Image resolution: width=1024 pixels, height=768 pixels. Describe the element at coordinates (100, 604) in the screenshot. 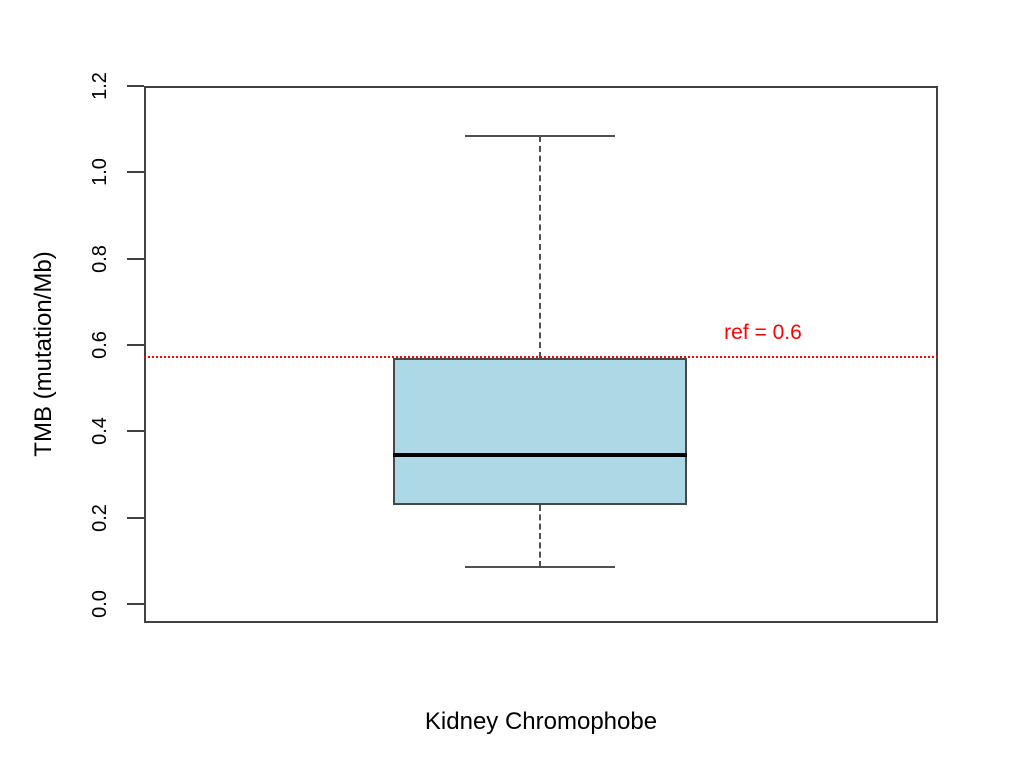

I see `y-axis-tick-label: 0.0` at that location.